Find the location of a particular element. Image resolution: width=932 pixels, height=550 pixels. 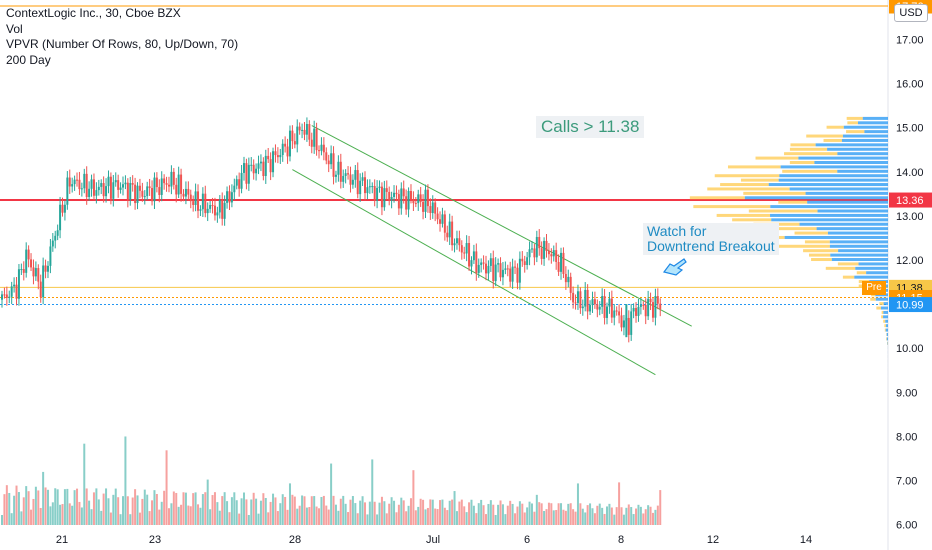

symbol-title: ContextLogic Inc., 30, Cboe BZX is located at coordinates (93, 13).